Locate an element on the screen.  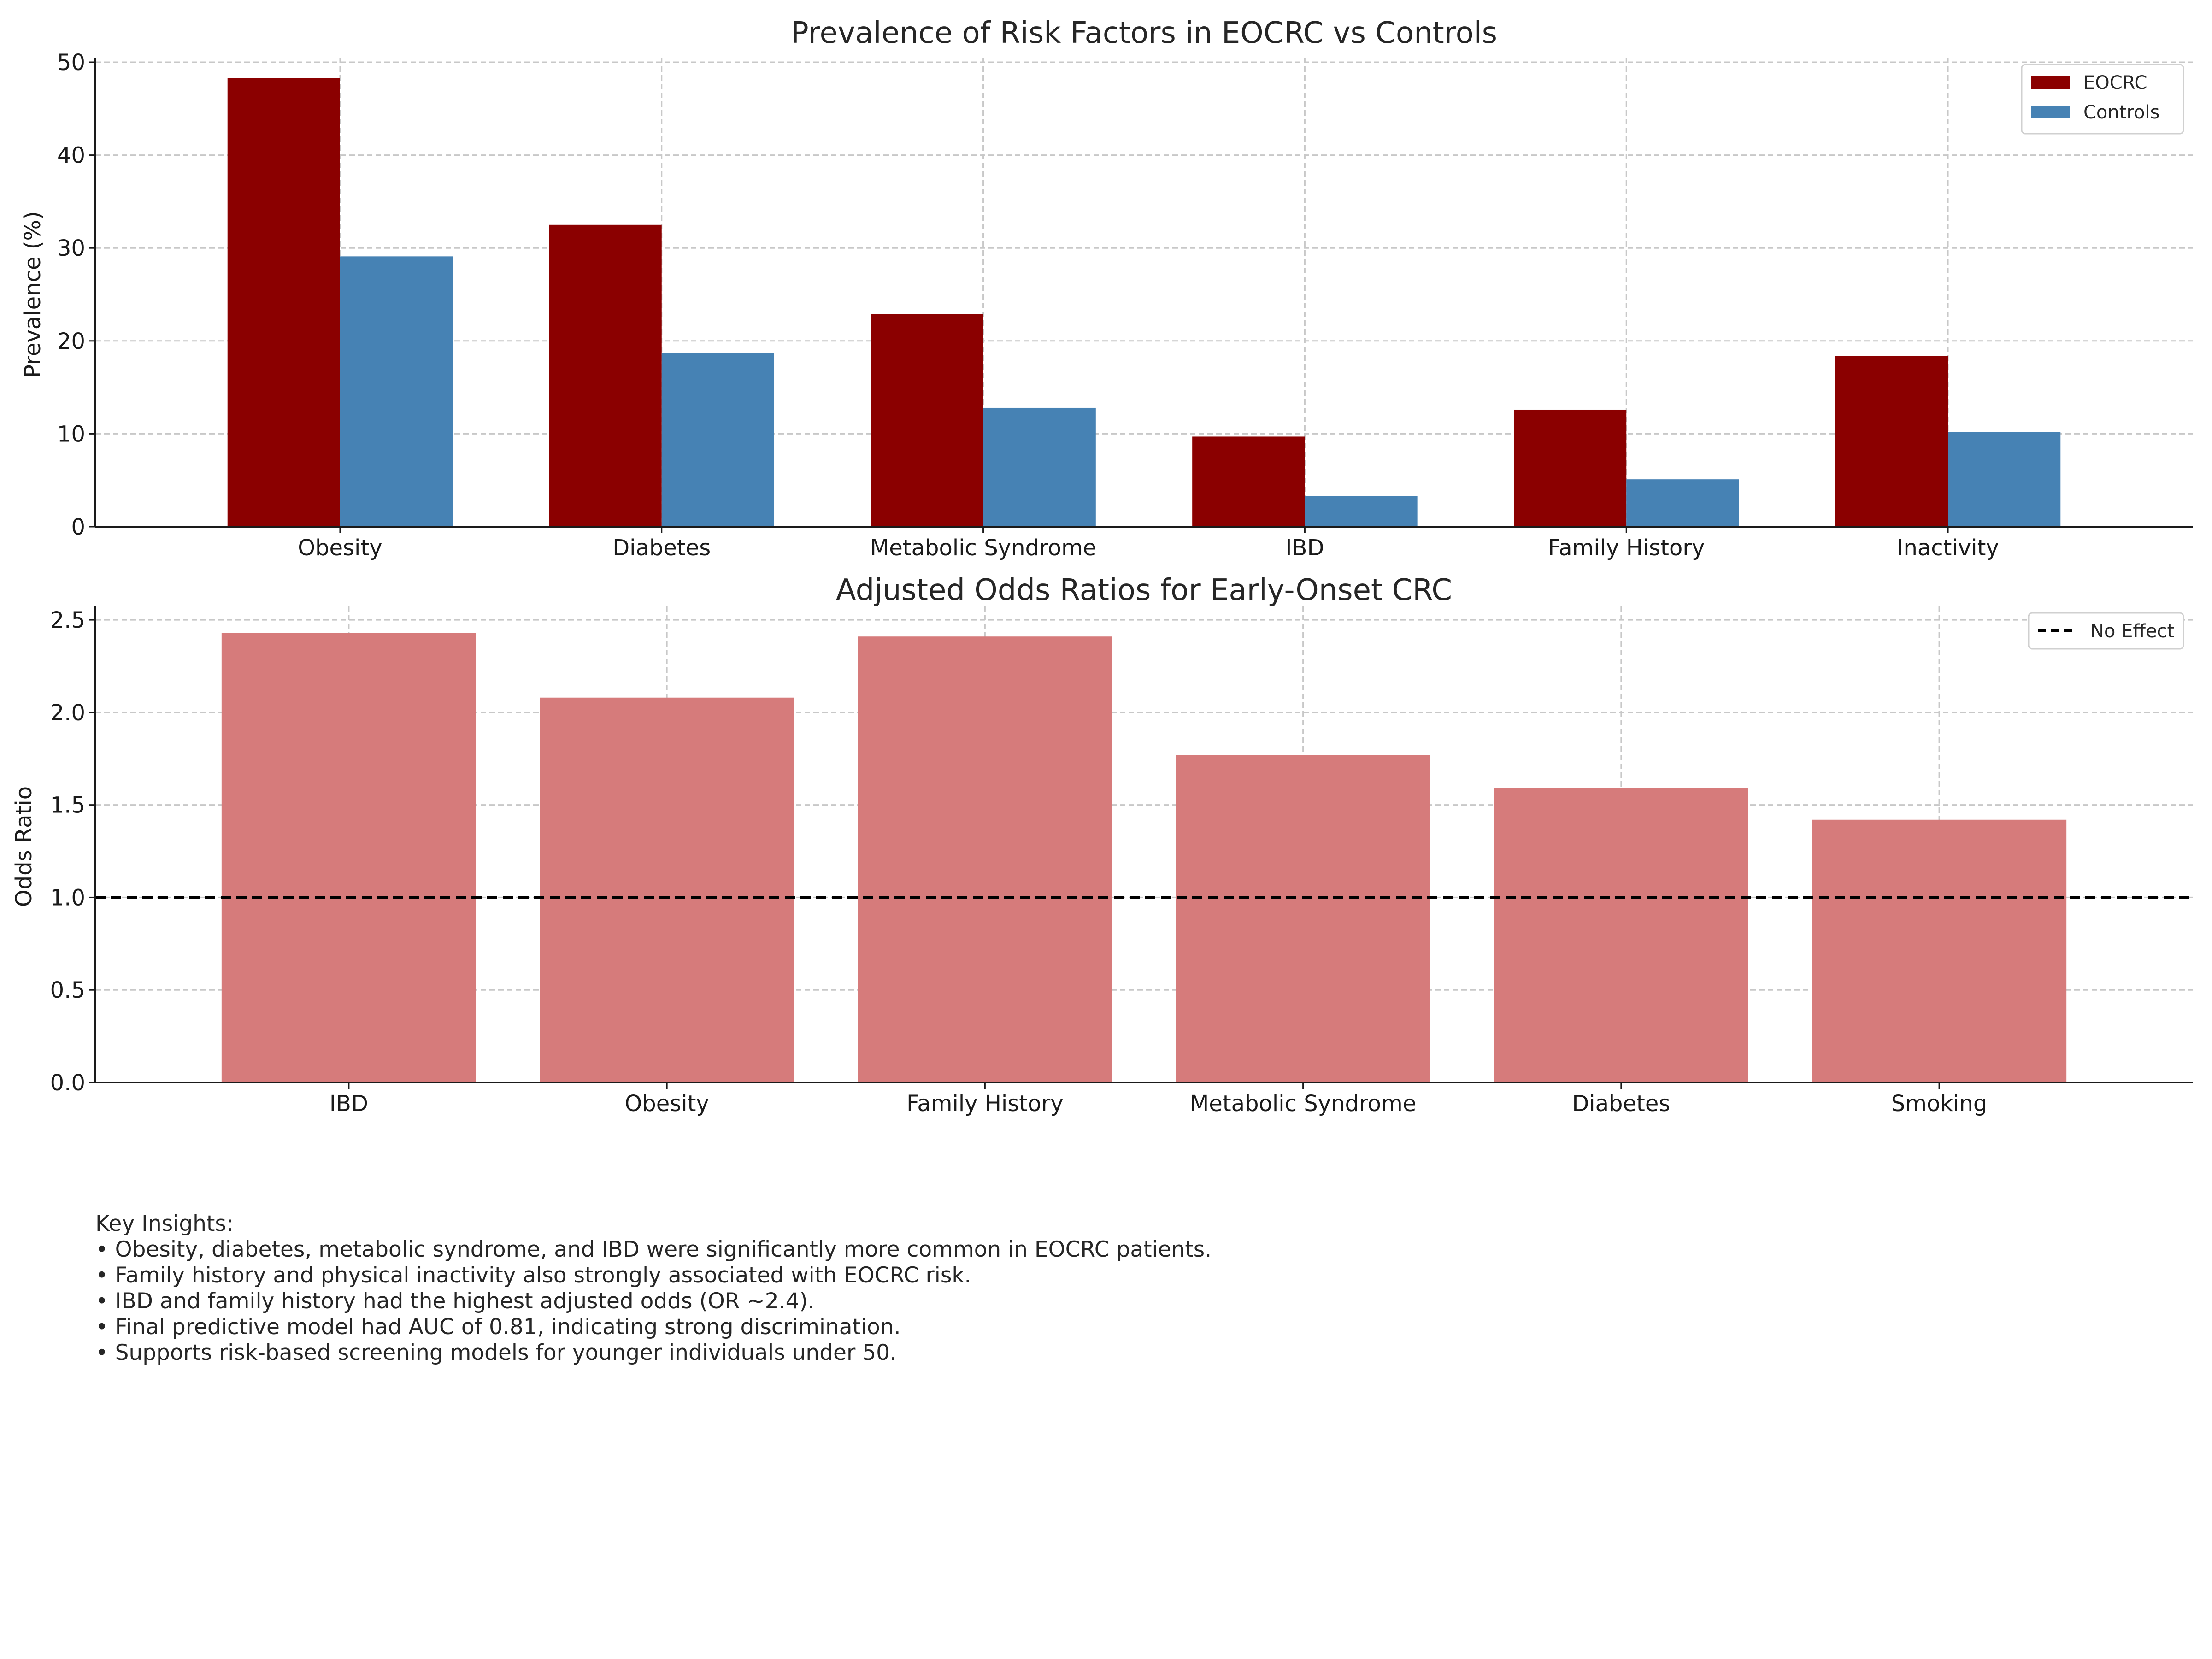
legend-label: EOCRC is located at coordinates (2115, 83).